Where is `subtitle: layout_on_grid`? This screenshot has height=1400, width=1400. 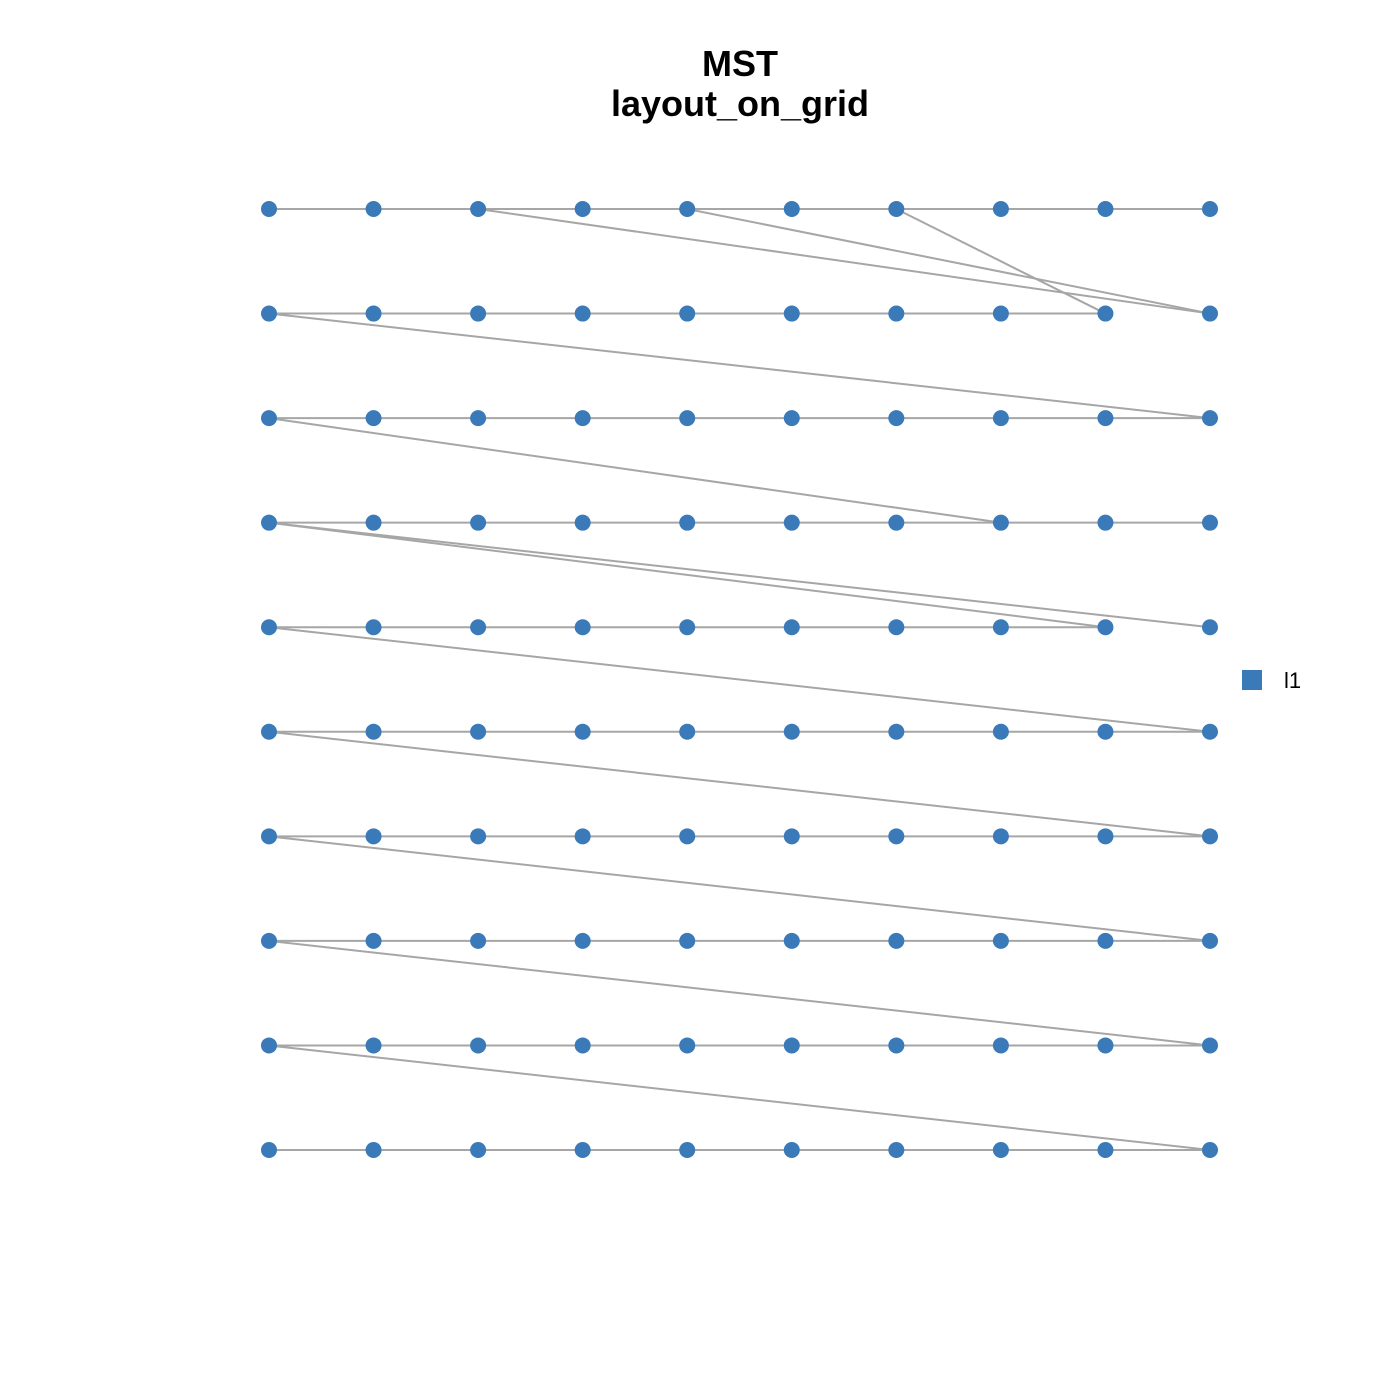 subtitle: layout_on_grid is located at coordinates (740, 103).